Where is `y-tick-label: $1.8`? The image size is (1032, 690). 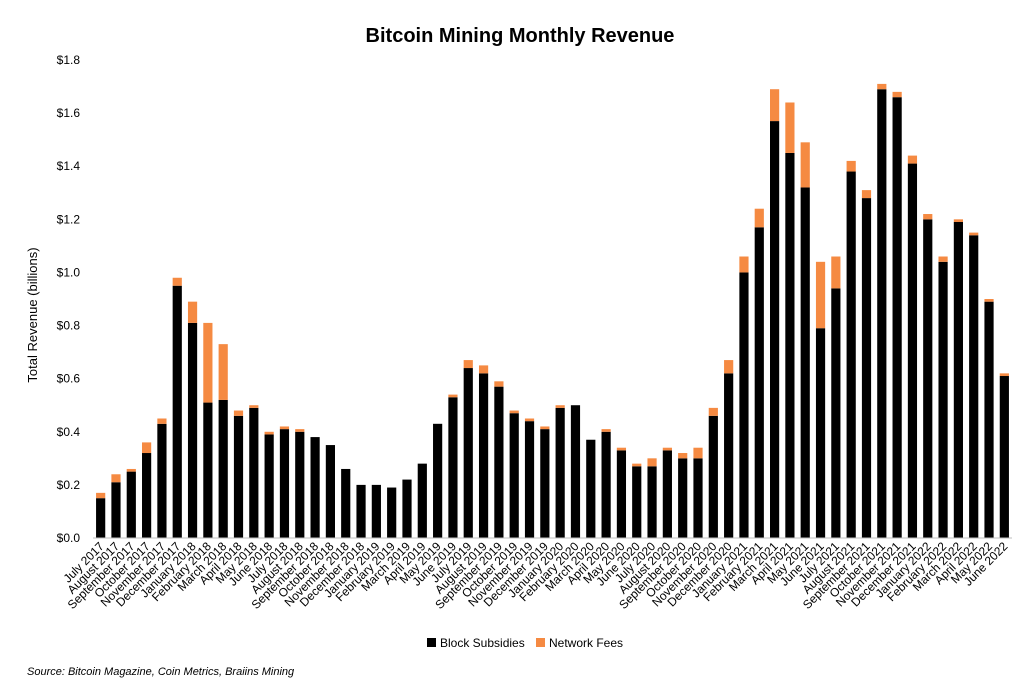
y-tick-label: $1.8 is located at coordinates (69, 60).